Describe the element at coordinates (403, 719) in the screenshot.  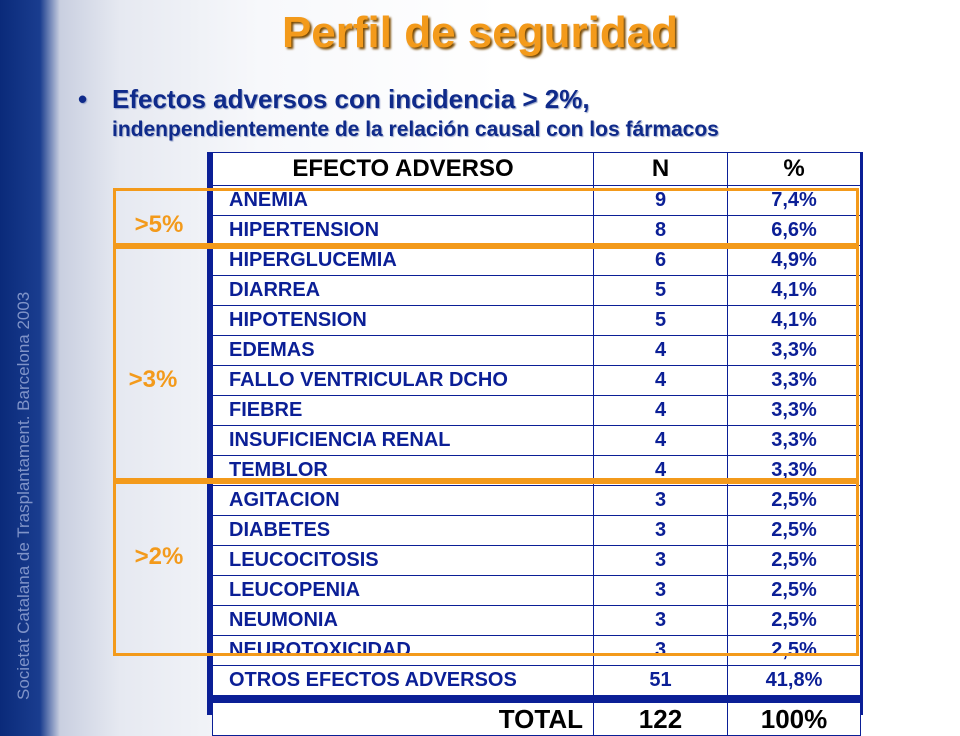
I see `total-label-cell: TOTAL` at that location.